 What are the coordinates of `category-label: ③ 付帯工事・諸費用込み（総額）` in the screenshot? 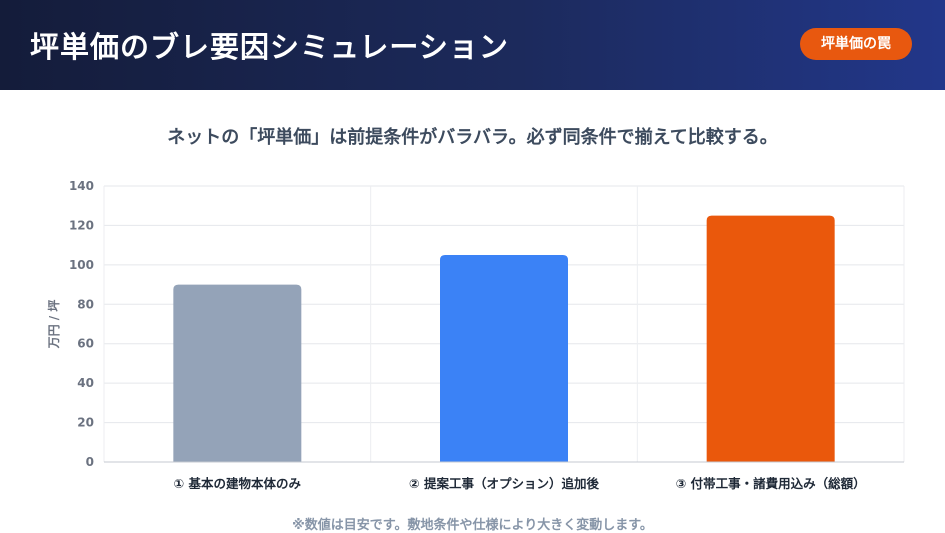 It's located at (771, 483).